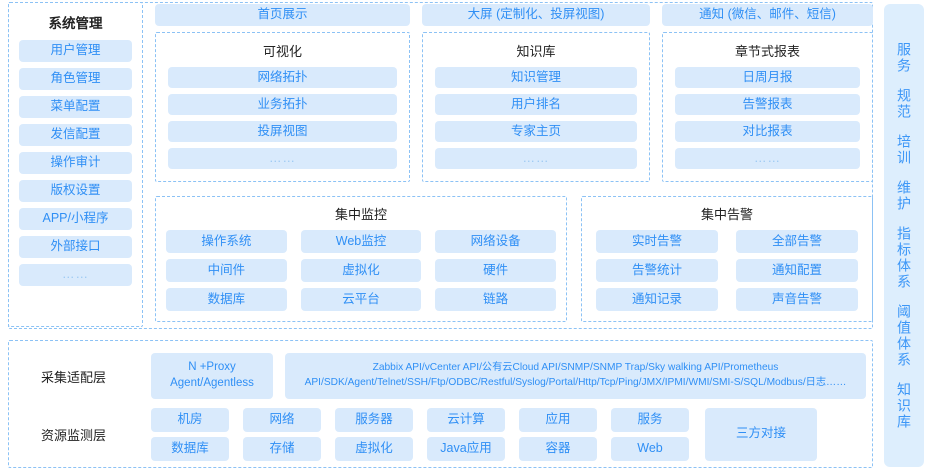 Image resolution: width=931 pixels, height=471 pixels. What do you see at coordinates (75, 51) in the screenshot?
I see `sidebar-item-user-management: 用户管理` at bounding box center [75, 51].